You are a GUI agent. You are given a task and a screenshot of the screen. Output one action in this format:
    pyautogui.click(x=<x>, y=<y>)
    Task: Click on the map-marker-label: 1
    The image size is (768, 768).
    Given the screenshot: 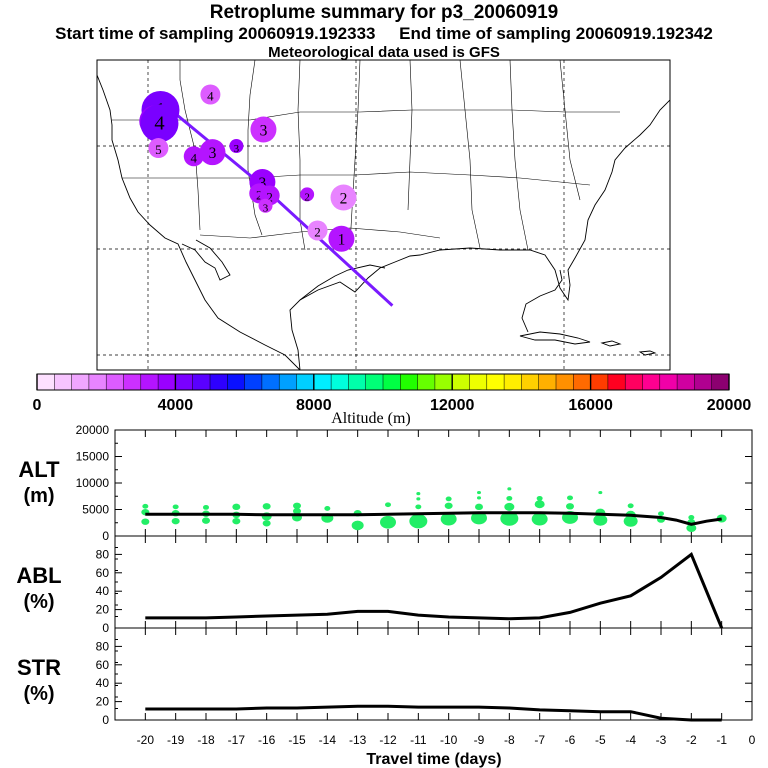 What is the action you would take?
    pyautogui.click(x=342, y=240)
    